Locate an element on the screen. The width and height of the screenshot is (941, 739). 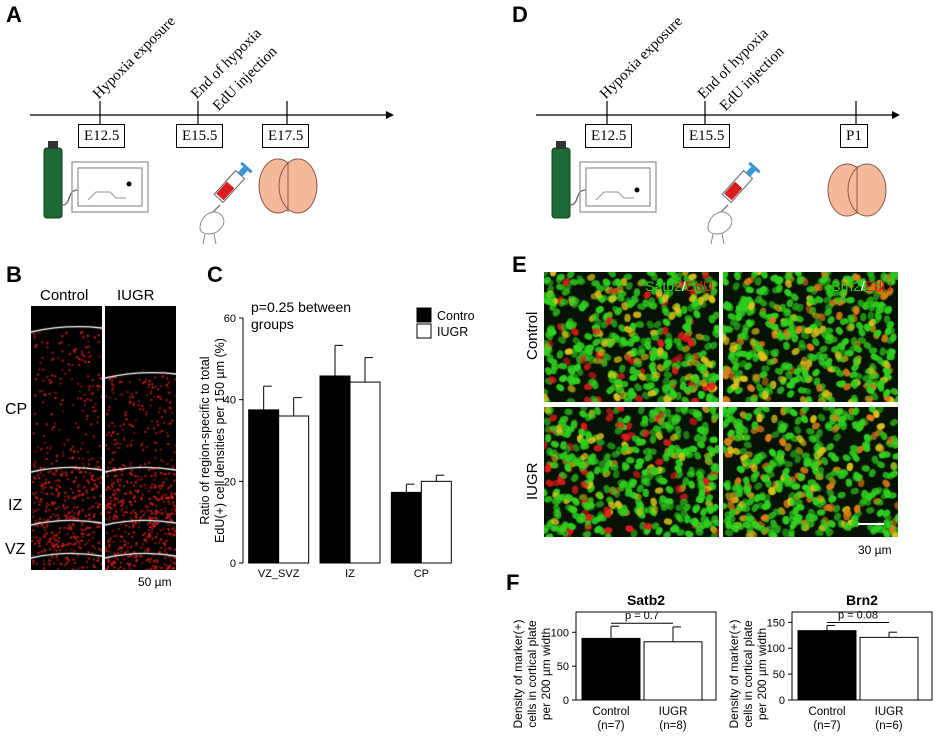
column-label-iugr: IUGR is located at coordinates (136, 295).